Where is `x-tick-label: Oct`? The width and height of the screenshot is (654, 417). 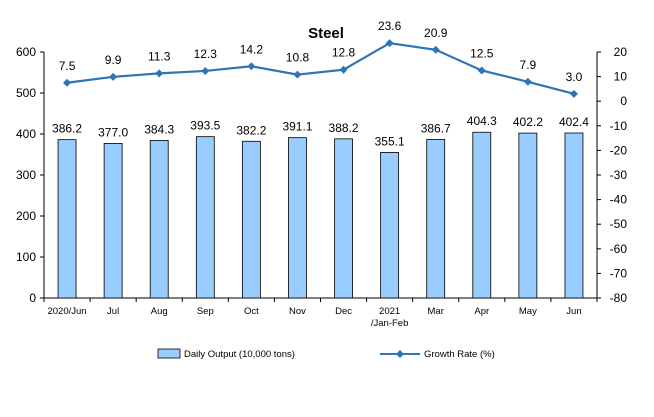
x-tick-label: Oct is located at coordinates (251, 311).